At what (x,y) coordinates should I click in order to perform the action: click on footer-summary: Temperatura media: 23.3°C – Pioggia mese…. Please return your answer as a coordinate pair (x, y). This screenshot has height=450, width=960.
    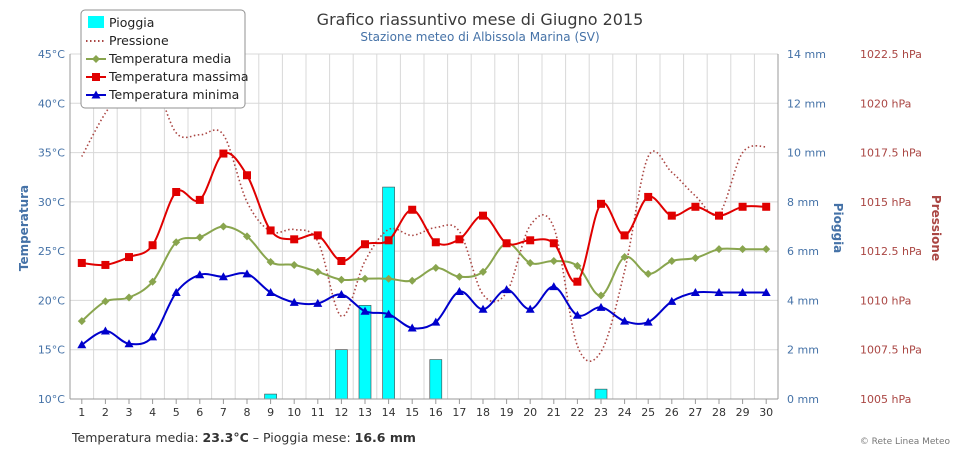
    Looking at the image, I should click on (243, 437).